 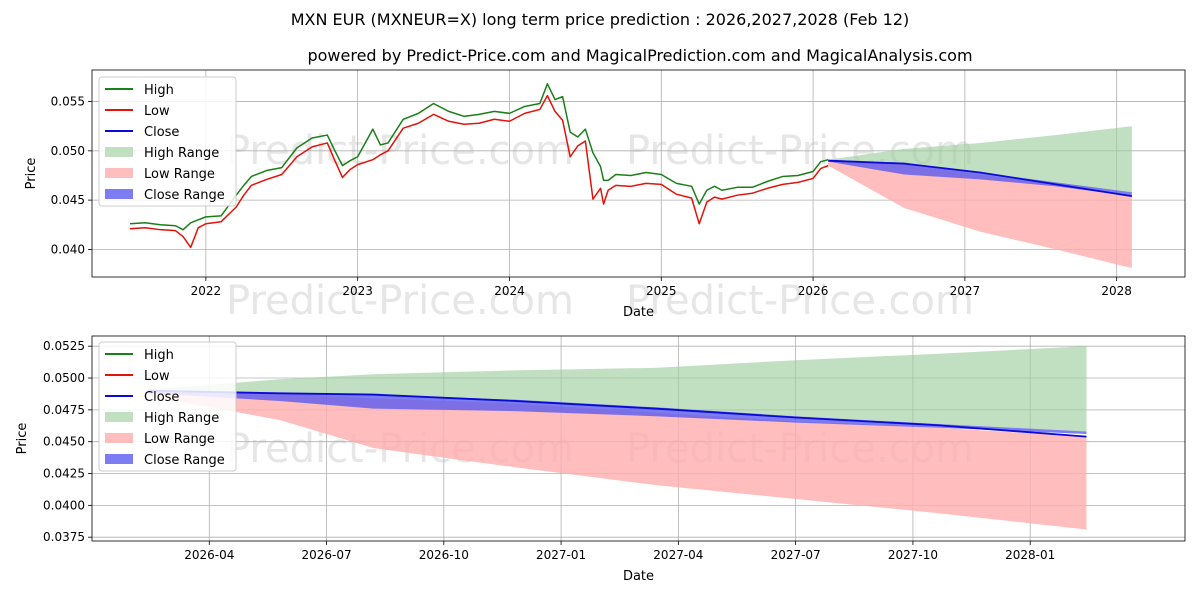 What do you see at coordinates (64, 346) in the screenshot?
I see `y-tick-label: 0.0525` at bounding box center [64, 346].